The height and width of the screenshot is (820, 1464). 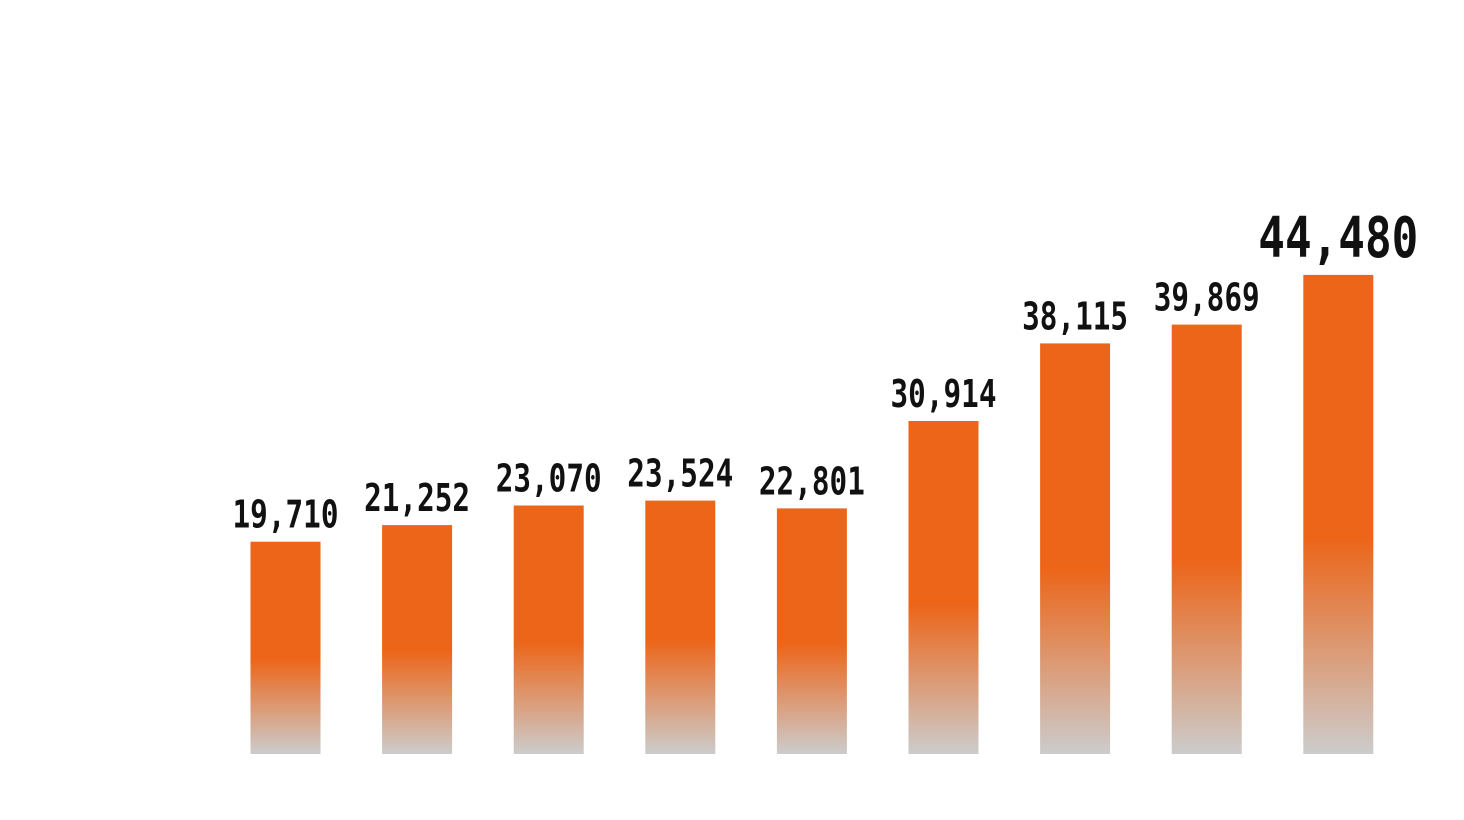 What do you see at coordinates (944, 394) in the screenshot?
I see `bar-value-label-6: 30,914` at bounding box center [944, 394].